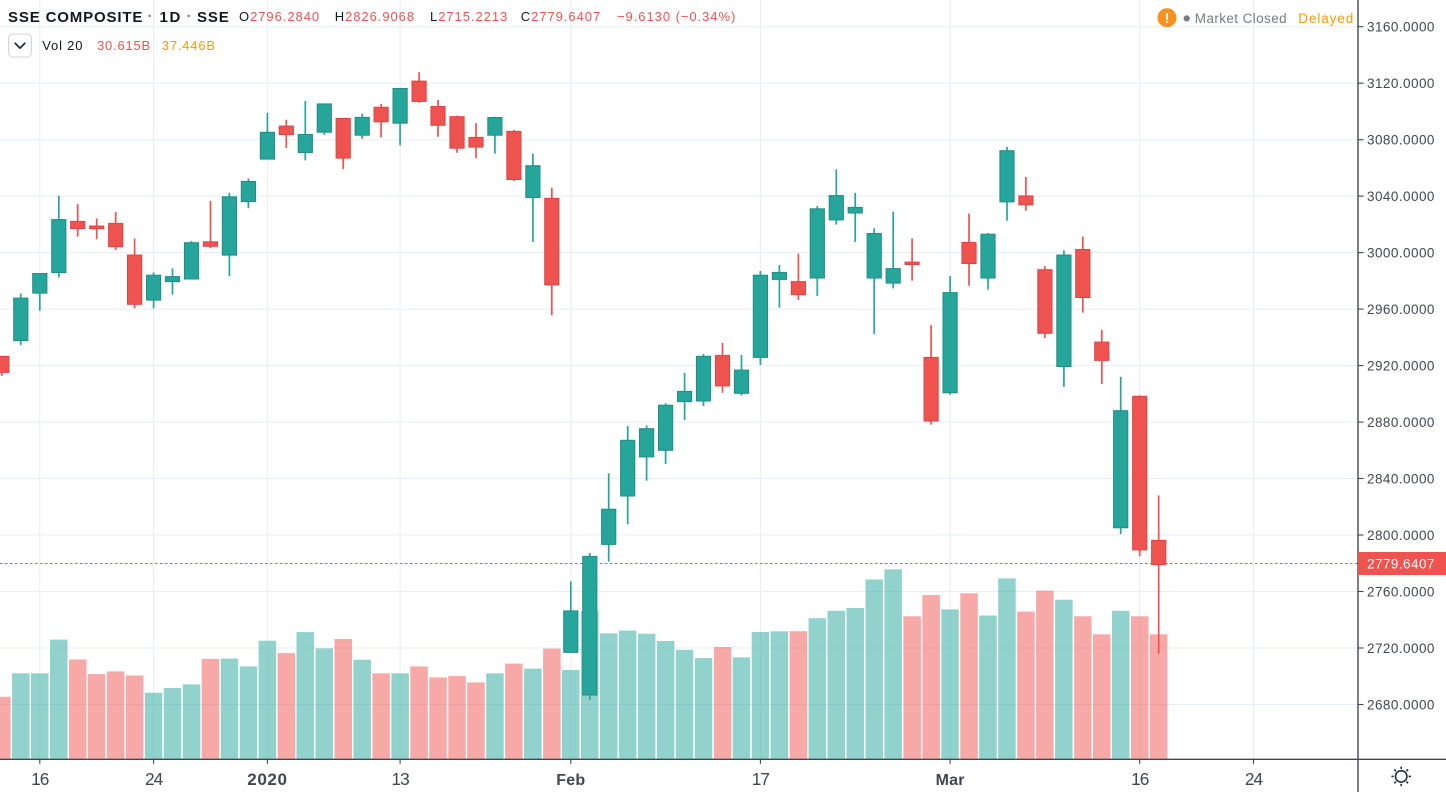 This screenshot has height=797, width=1446. Describe the element at coordinates (561, 16) in the screenshot. I see `svg-text: C2779.6407` at that location.